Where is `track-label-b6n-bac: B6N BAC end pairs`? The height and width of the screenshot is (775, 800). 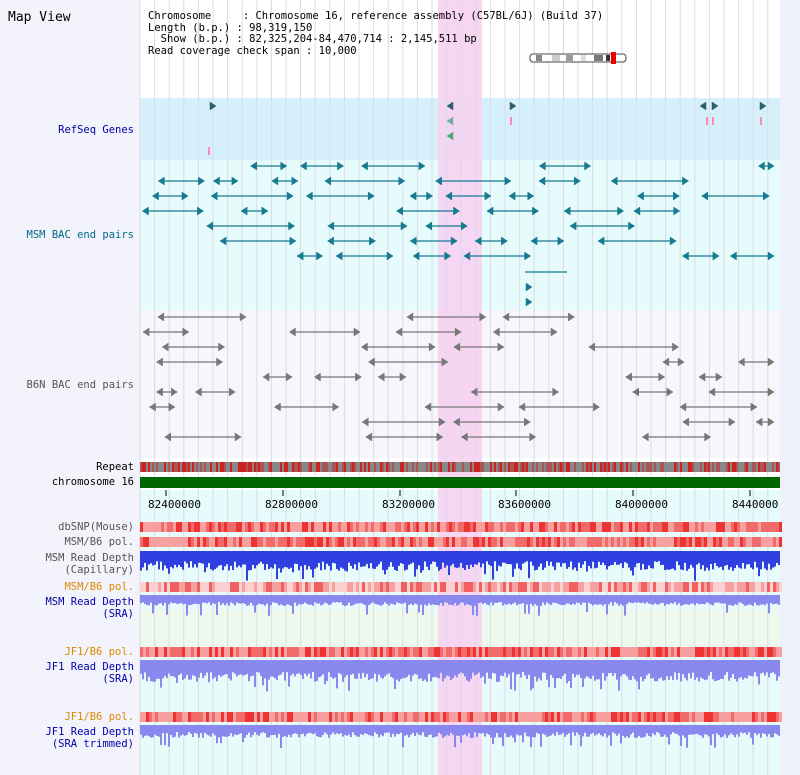 track-label-b6n-bac: B6N BAC end pairs is located at coordinates (80, 385).